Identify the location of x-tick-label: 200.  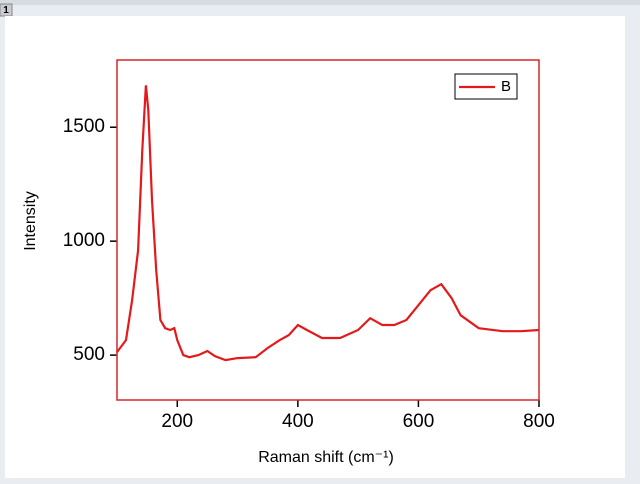
(177, 421).